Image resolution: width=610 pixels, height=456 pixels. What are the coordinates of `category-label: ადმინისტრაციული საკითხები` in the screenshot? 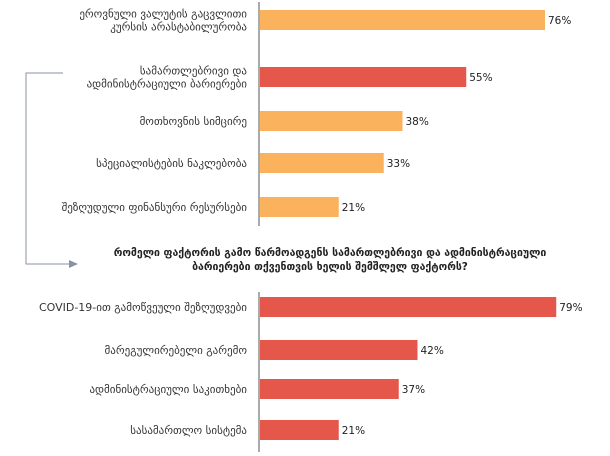 It's located at (168, 389).